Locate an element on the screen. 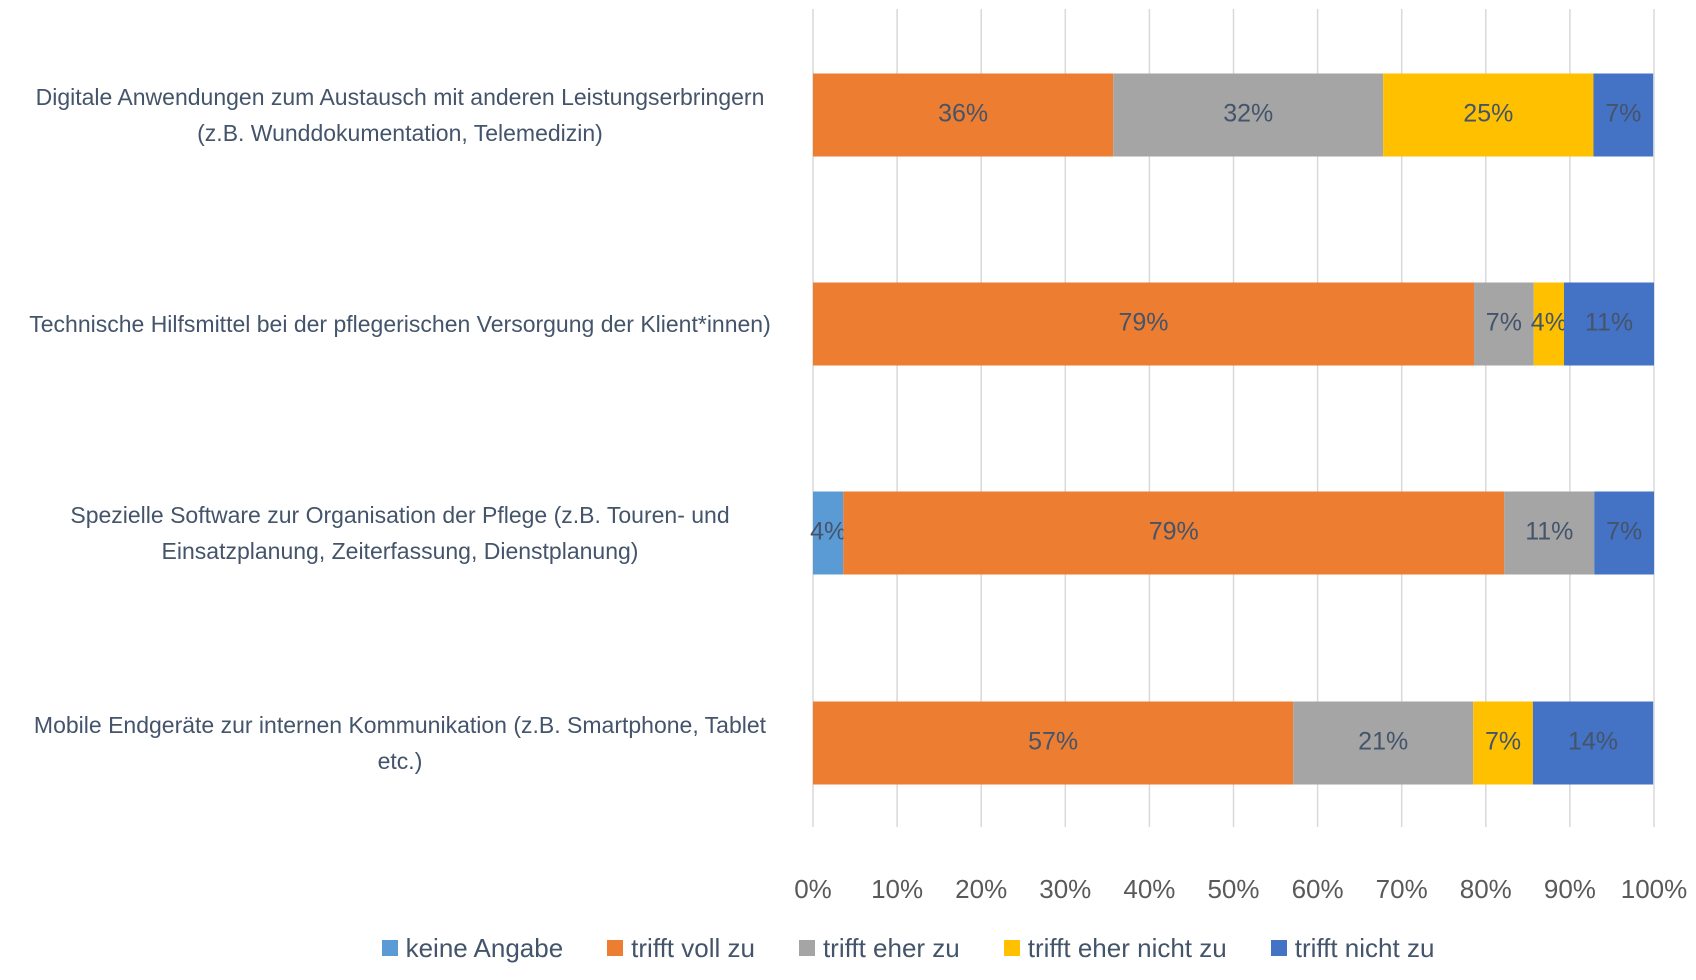 The width and height of the screenshot is (1696, 980). legend-item: trifft voll zu is located at coordinates (681, 948).